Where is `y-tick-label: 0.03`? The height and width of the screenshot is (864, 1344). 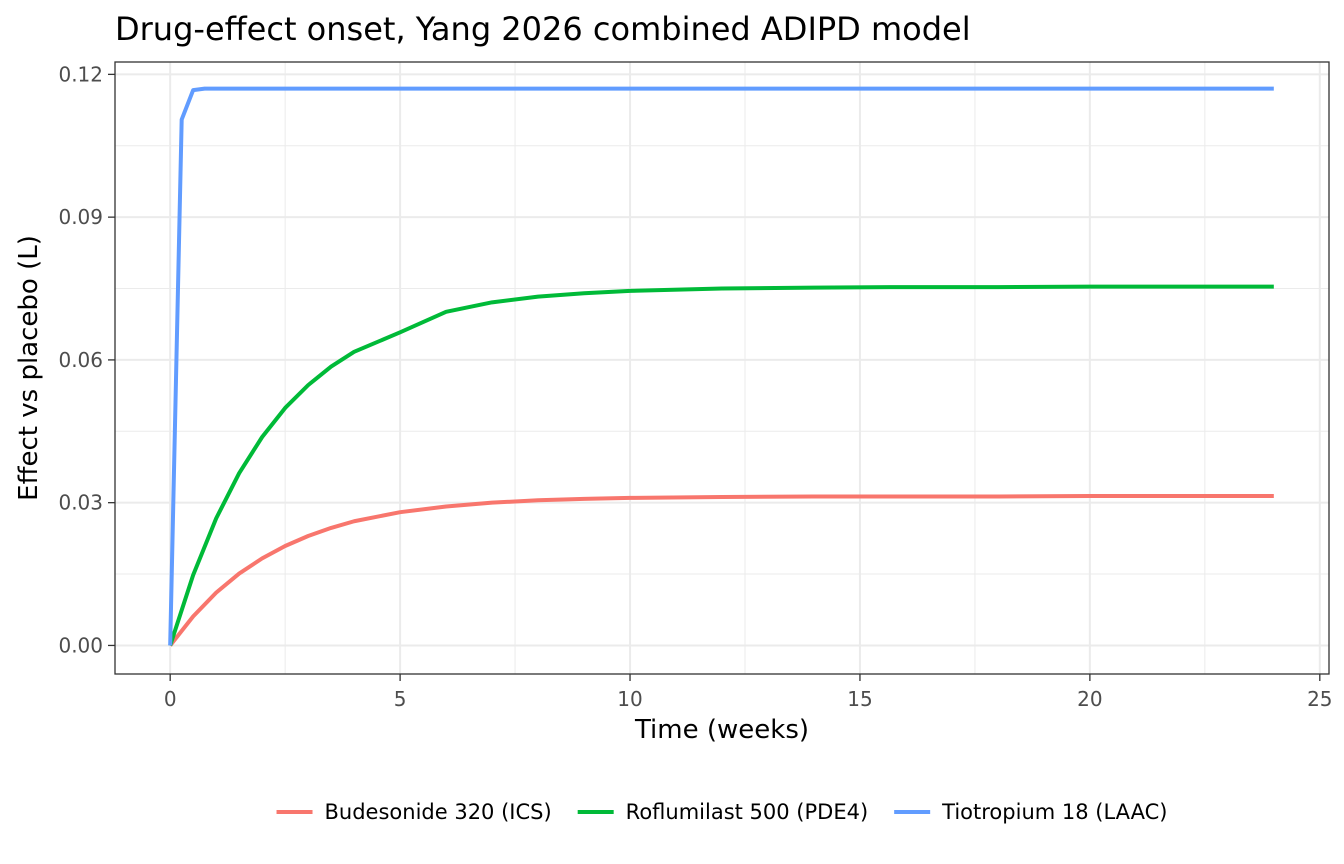
y-tick-label: 0.03 is located at coordinates (80, 503).